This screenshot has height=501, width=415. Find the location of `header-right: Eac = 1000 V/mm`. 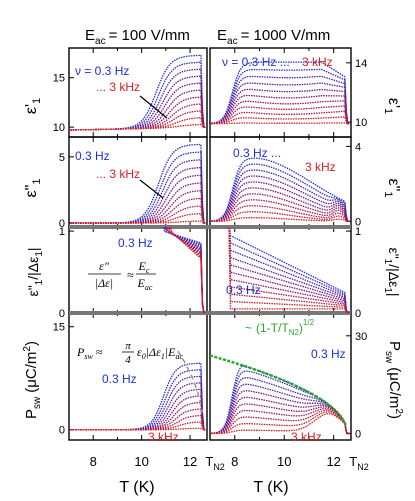

header-right: Eac = 1000 V/mm is located at coordinates (273, 37).